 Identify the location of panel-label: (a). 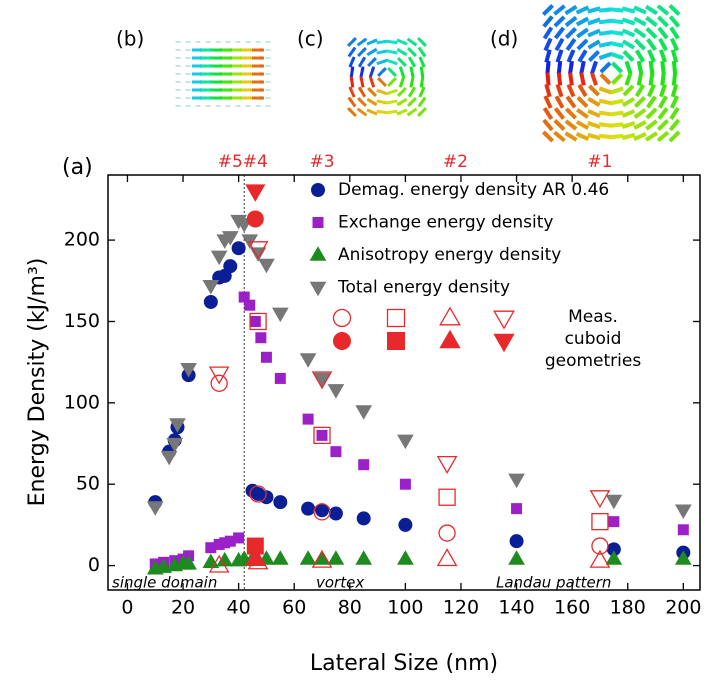
(77, 167).